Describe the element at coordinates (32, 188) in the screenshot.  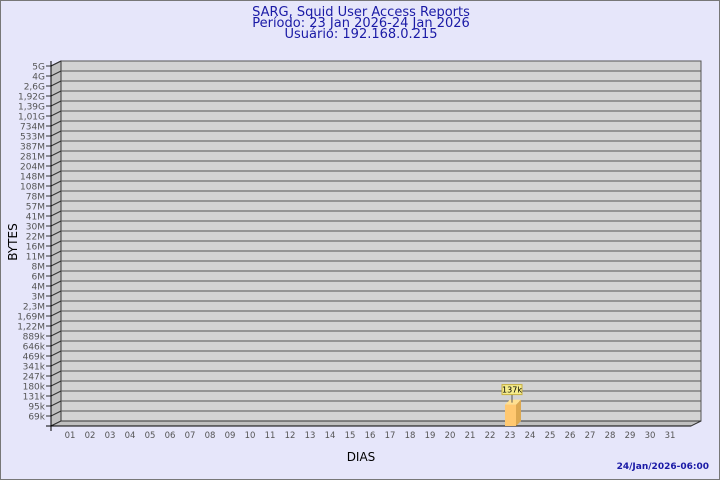
I see `y-tick-label: 108M` at that location.